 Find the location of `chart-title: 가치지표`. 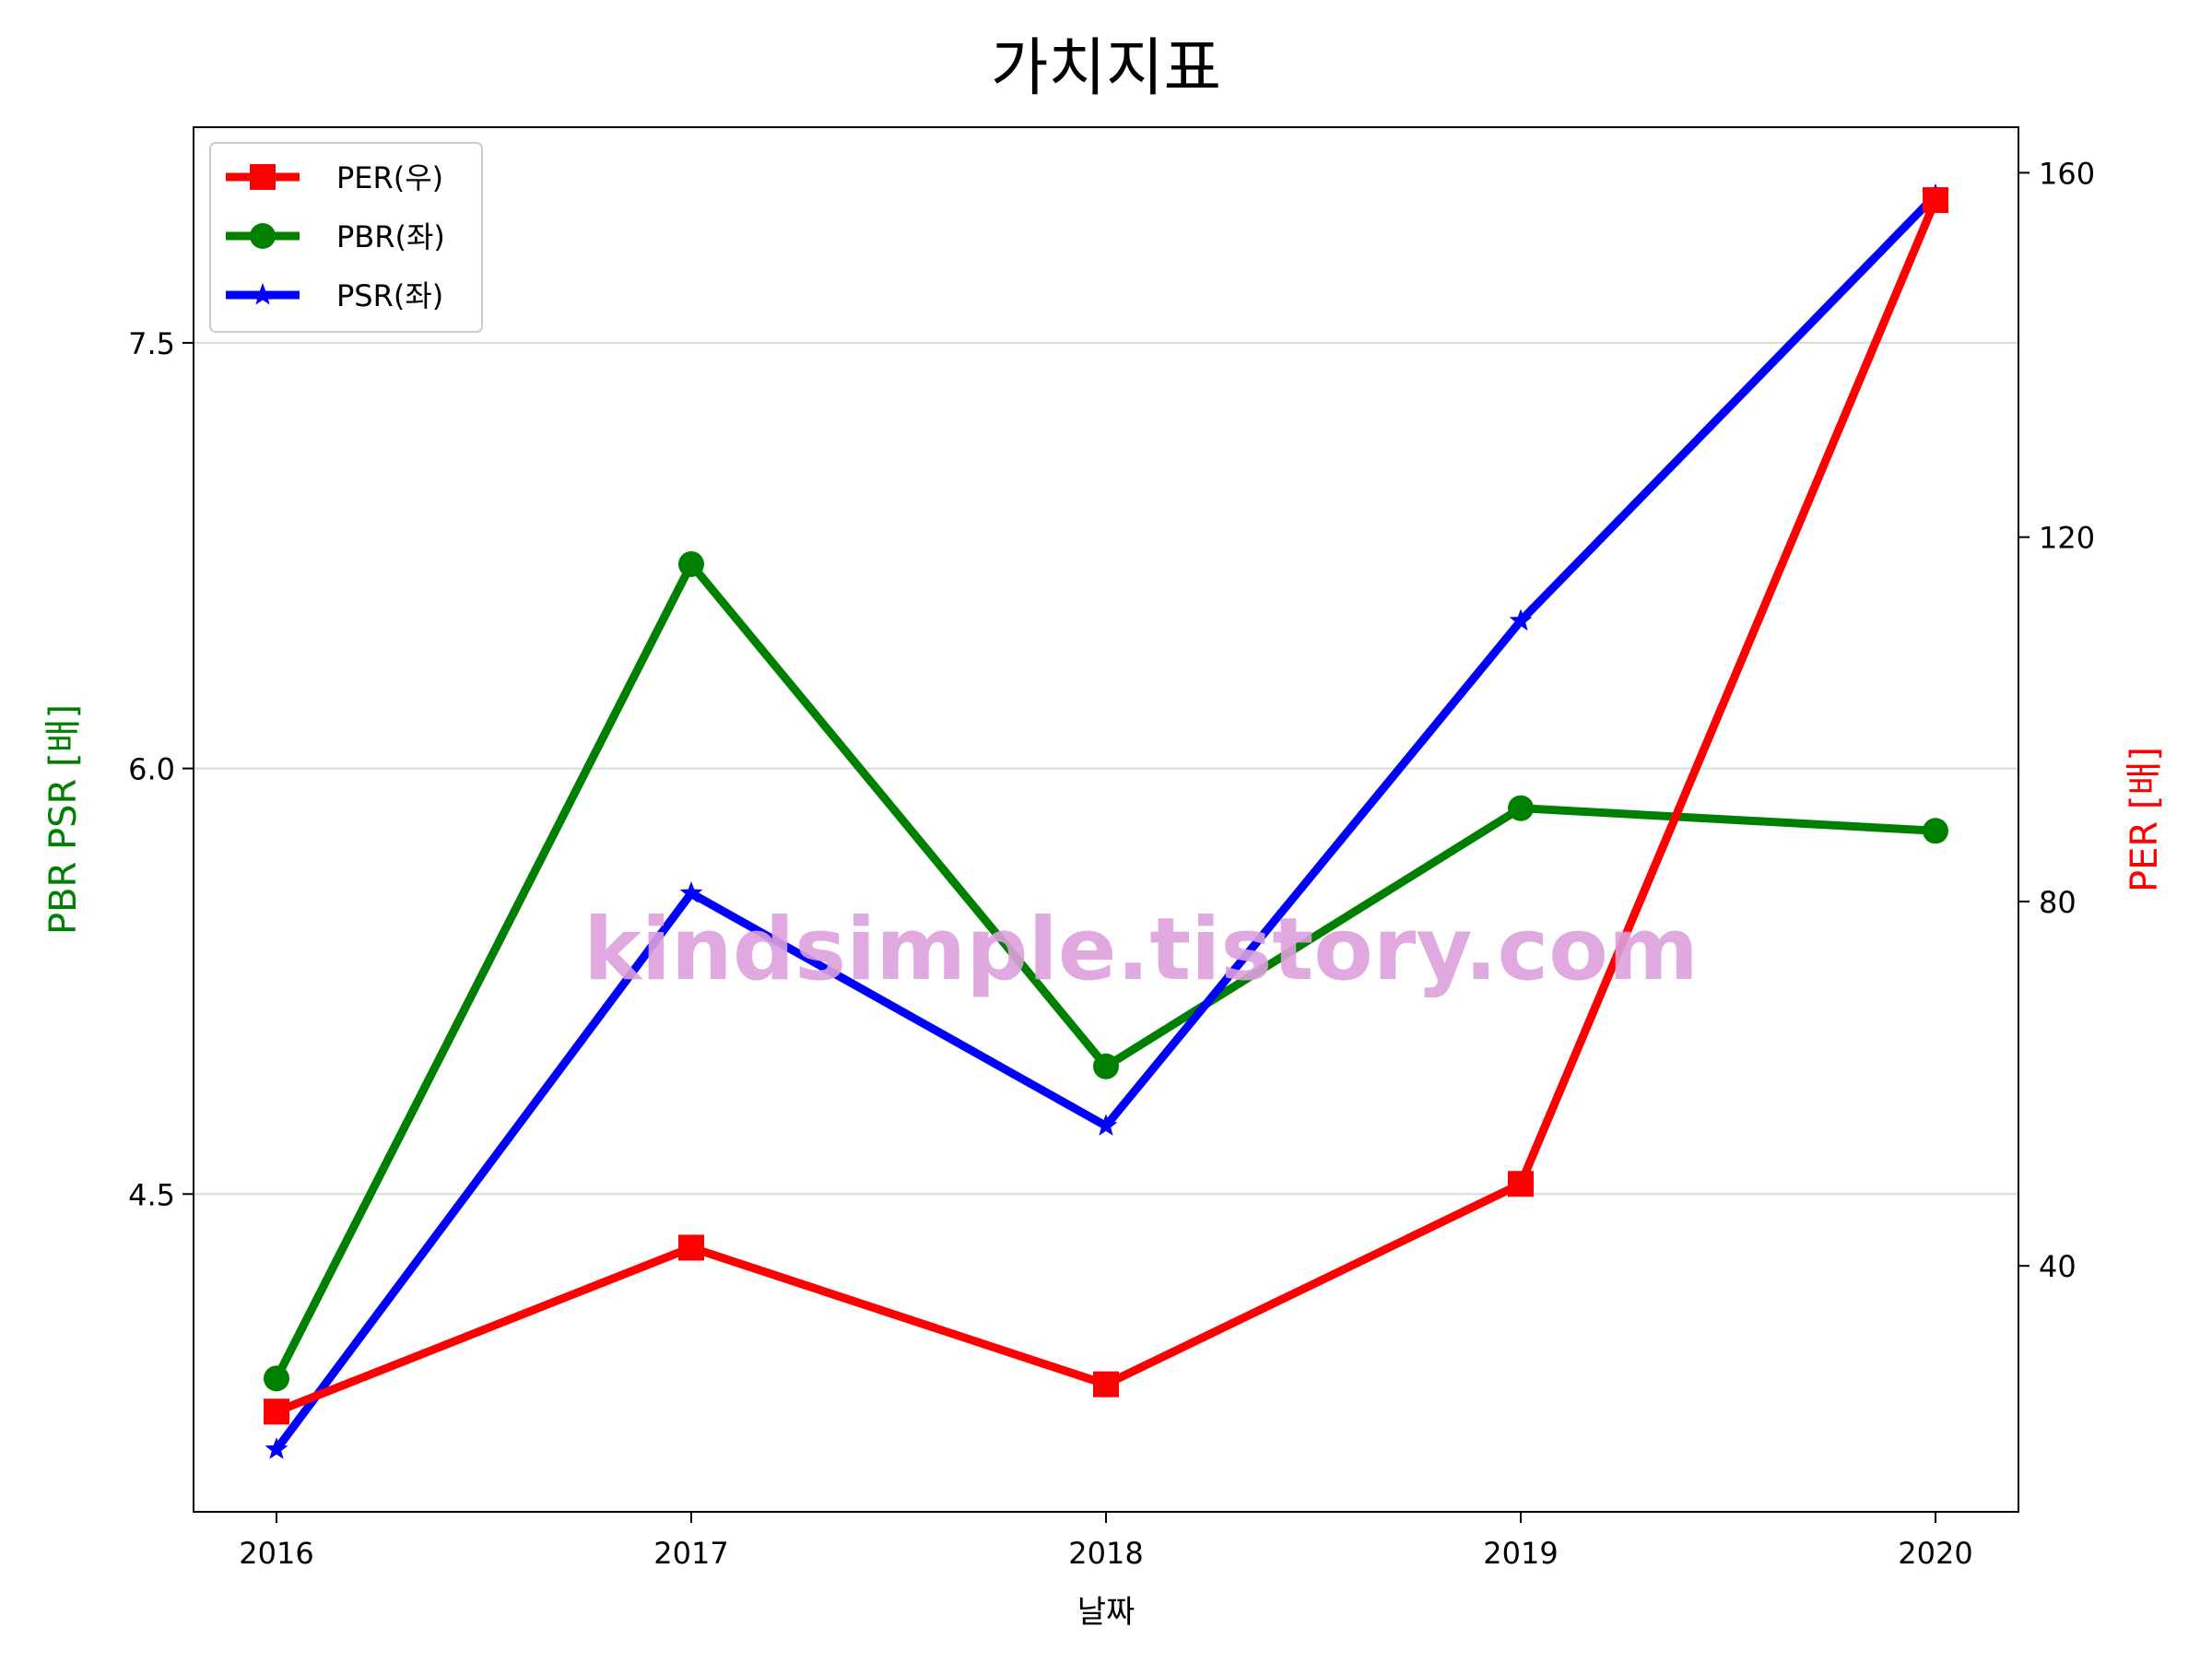

chart-title: 가치지표 is located at coordinates (1106, 68).